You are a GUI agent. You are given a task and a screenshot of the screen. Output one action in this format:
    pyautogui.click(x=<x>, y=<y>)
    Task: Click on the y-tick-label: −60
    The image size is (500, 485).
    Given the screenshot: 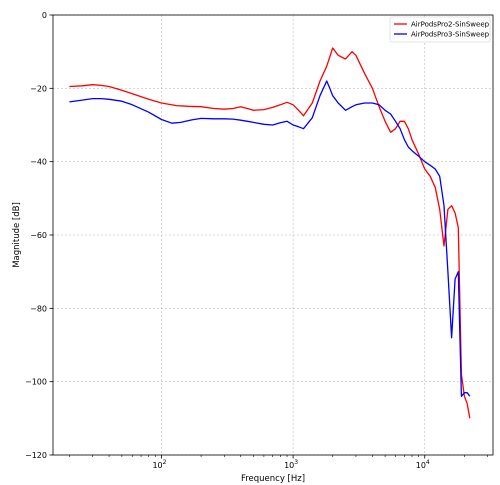 What is the action you would take?
    pyautogui.click(x=38, y=235)
    